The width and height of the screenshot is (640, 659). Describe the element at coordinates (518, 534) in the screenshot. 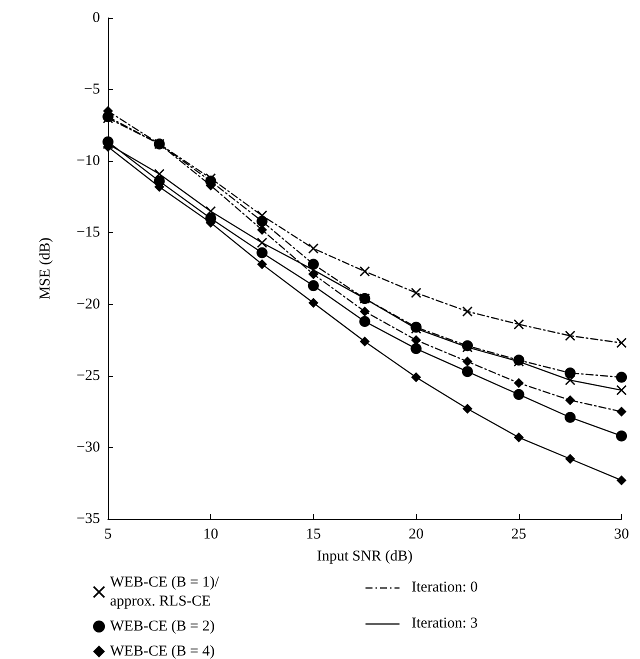

I see `x-tick-label: 25` at that location.